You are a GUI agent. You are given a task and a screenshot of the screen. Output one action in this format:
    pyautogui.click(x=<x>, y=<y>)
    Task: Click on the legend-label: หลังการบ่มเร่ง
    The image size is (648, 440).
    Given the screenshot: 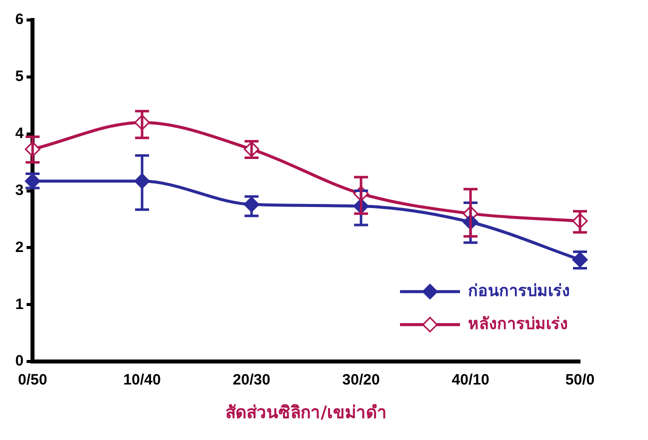 What is the action you would take?
    pyautogui.click(x=518, y=323)
    